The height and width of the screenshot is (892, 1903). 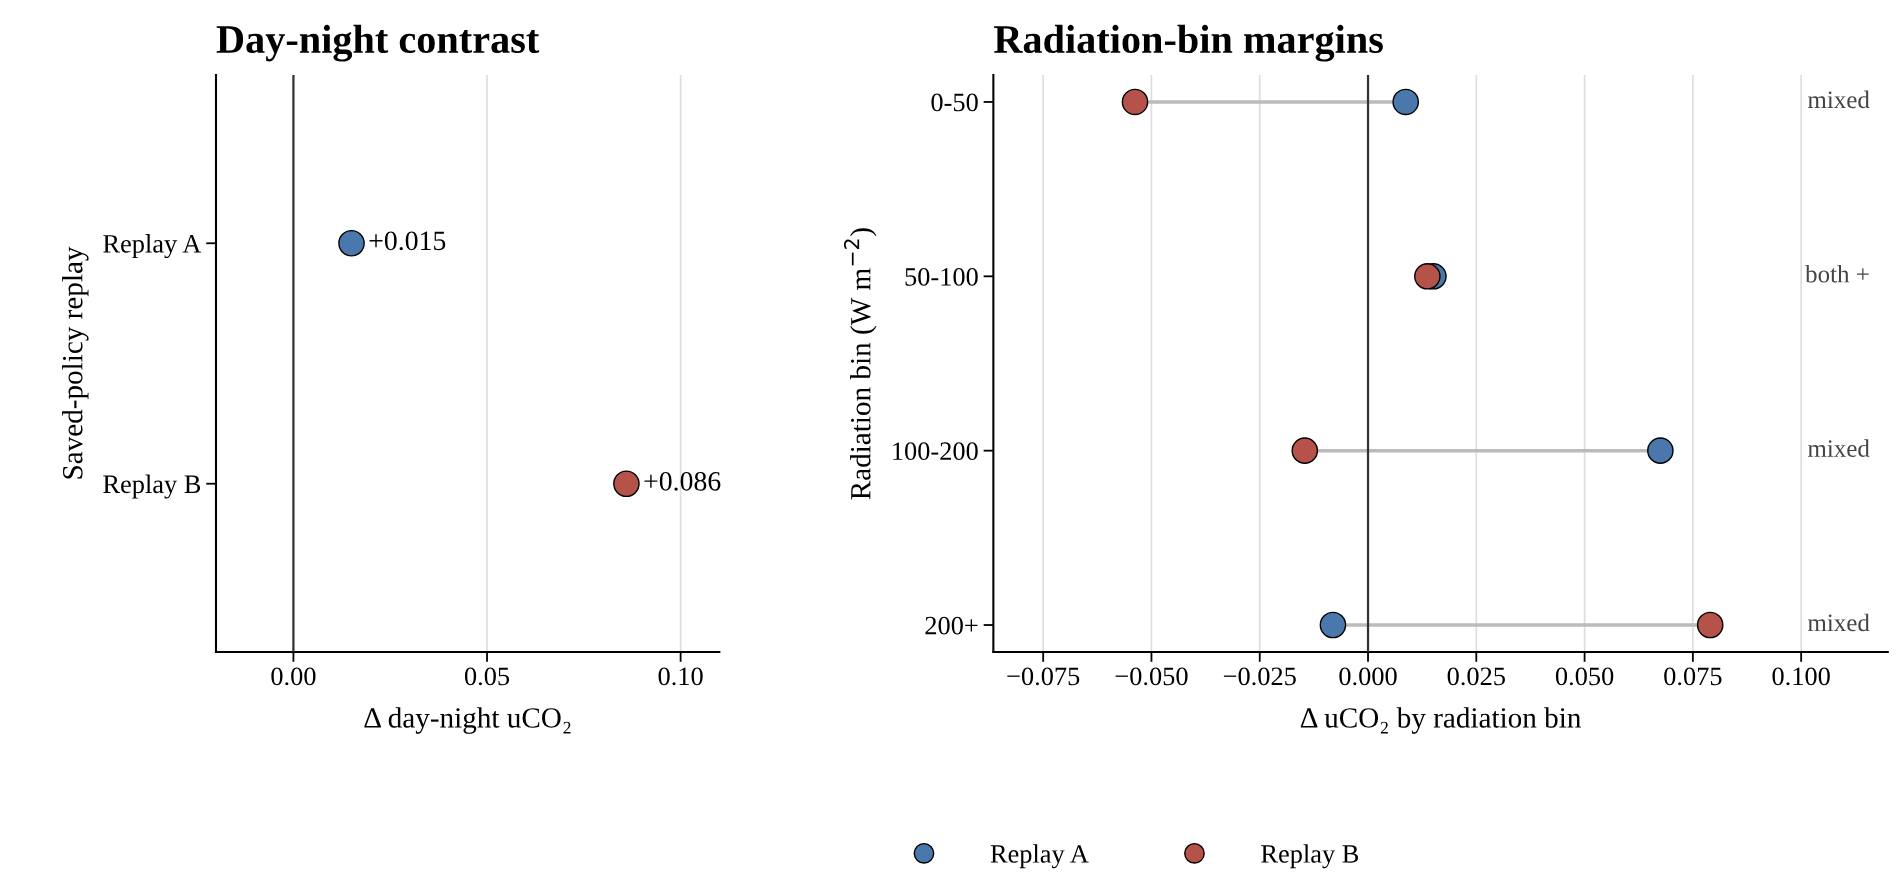 What do you see at coordinates (954, 102) in the screenshot?
I see `y-tick-label: 0-50` at bounding box center [954, 102].